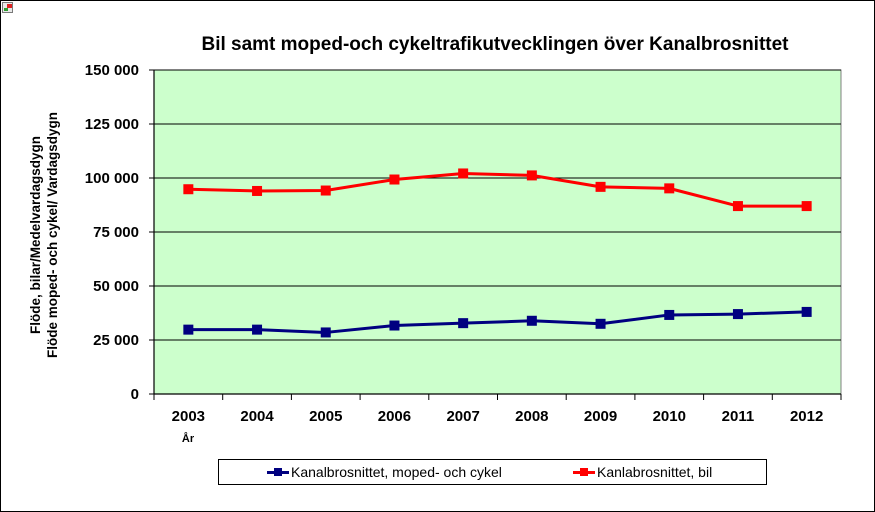 The image size is (875, 512). What do you see at coordinates (325, 416) in the screenshot?
I see `x-tick-label: 2005` at bounding box center [325, 416].